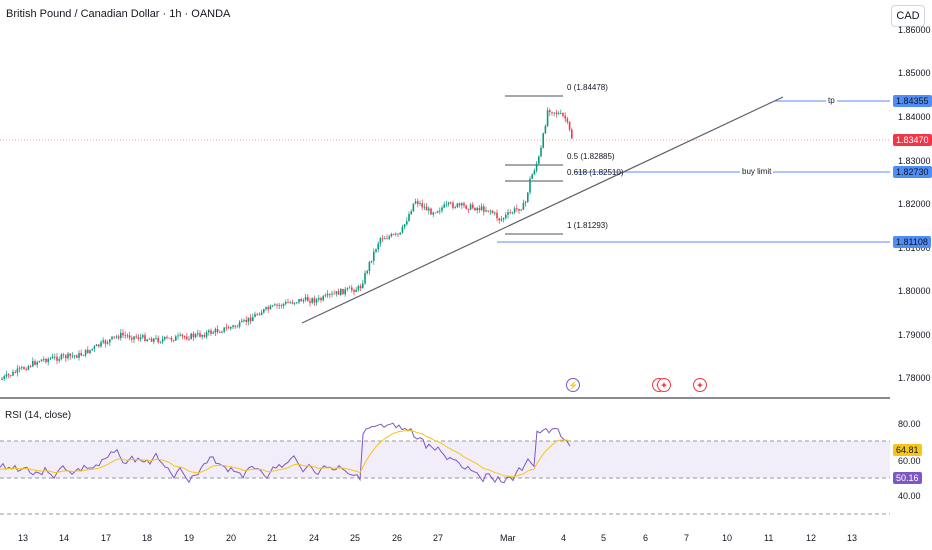 Image resolution: width=932 pixels, height=550 pixels. Describe the element at coordinates (908, 16) in the screenshot. I see `currency-button: CAD` at that location.